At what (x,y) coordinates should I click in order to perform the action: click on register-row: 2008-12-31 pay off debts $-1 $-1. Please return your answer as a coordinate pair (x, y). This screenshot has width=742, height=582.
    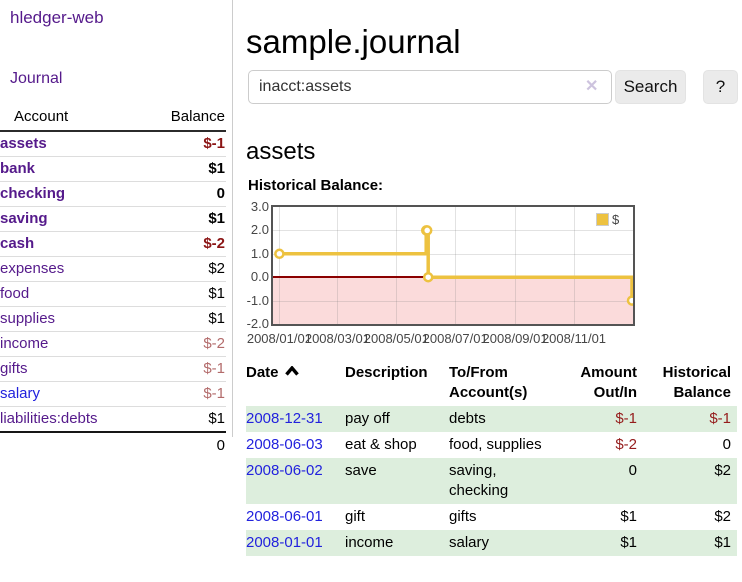
    Looking at the image, I should click on (491, 419).